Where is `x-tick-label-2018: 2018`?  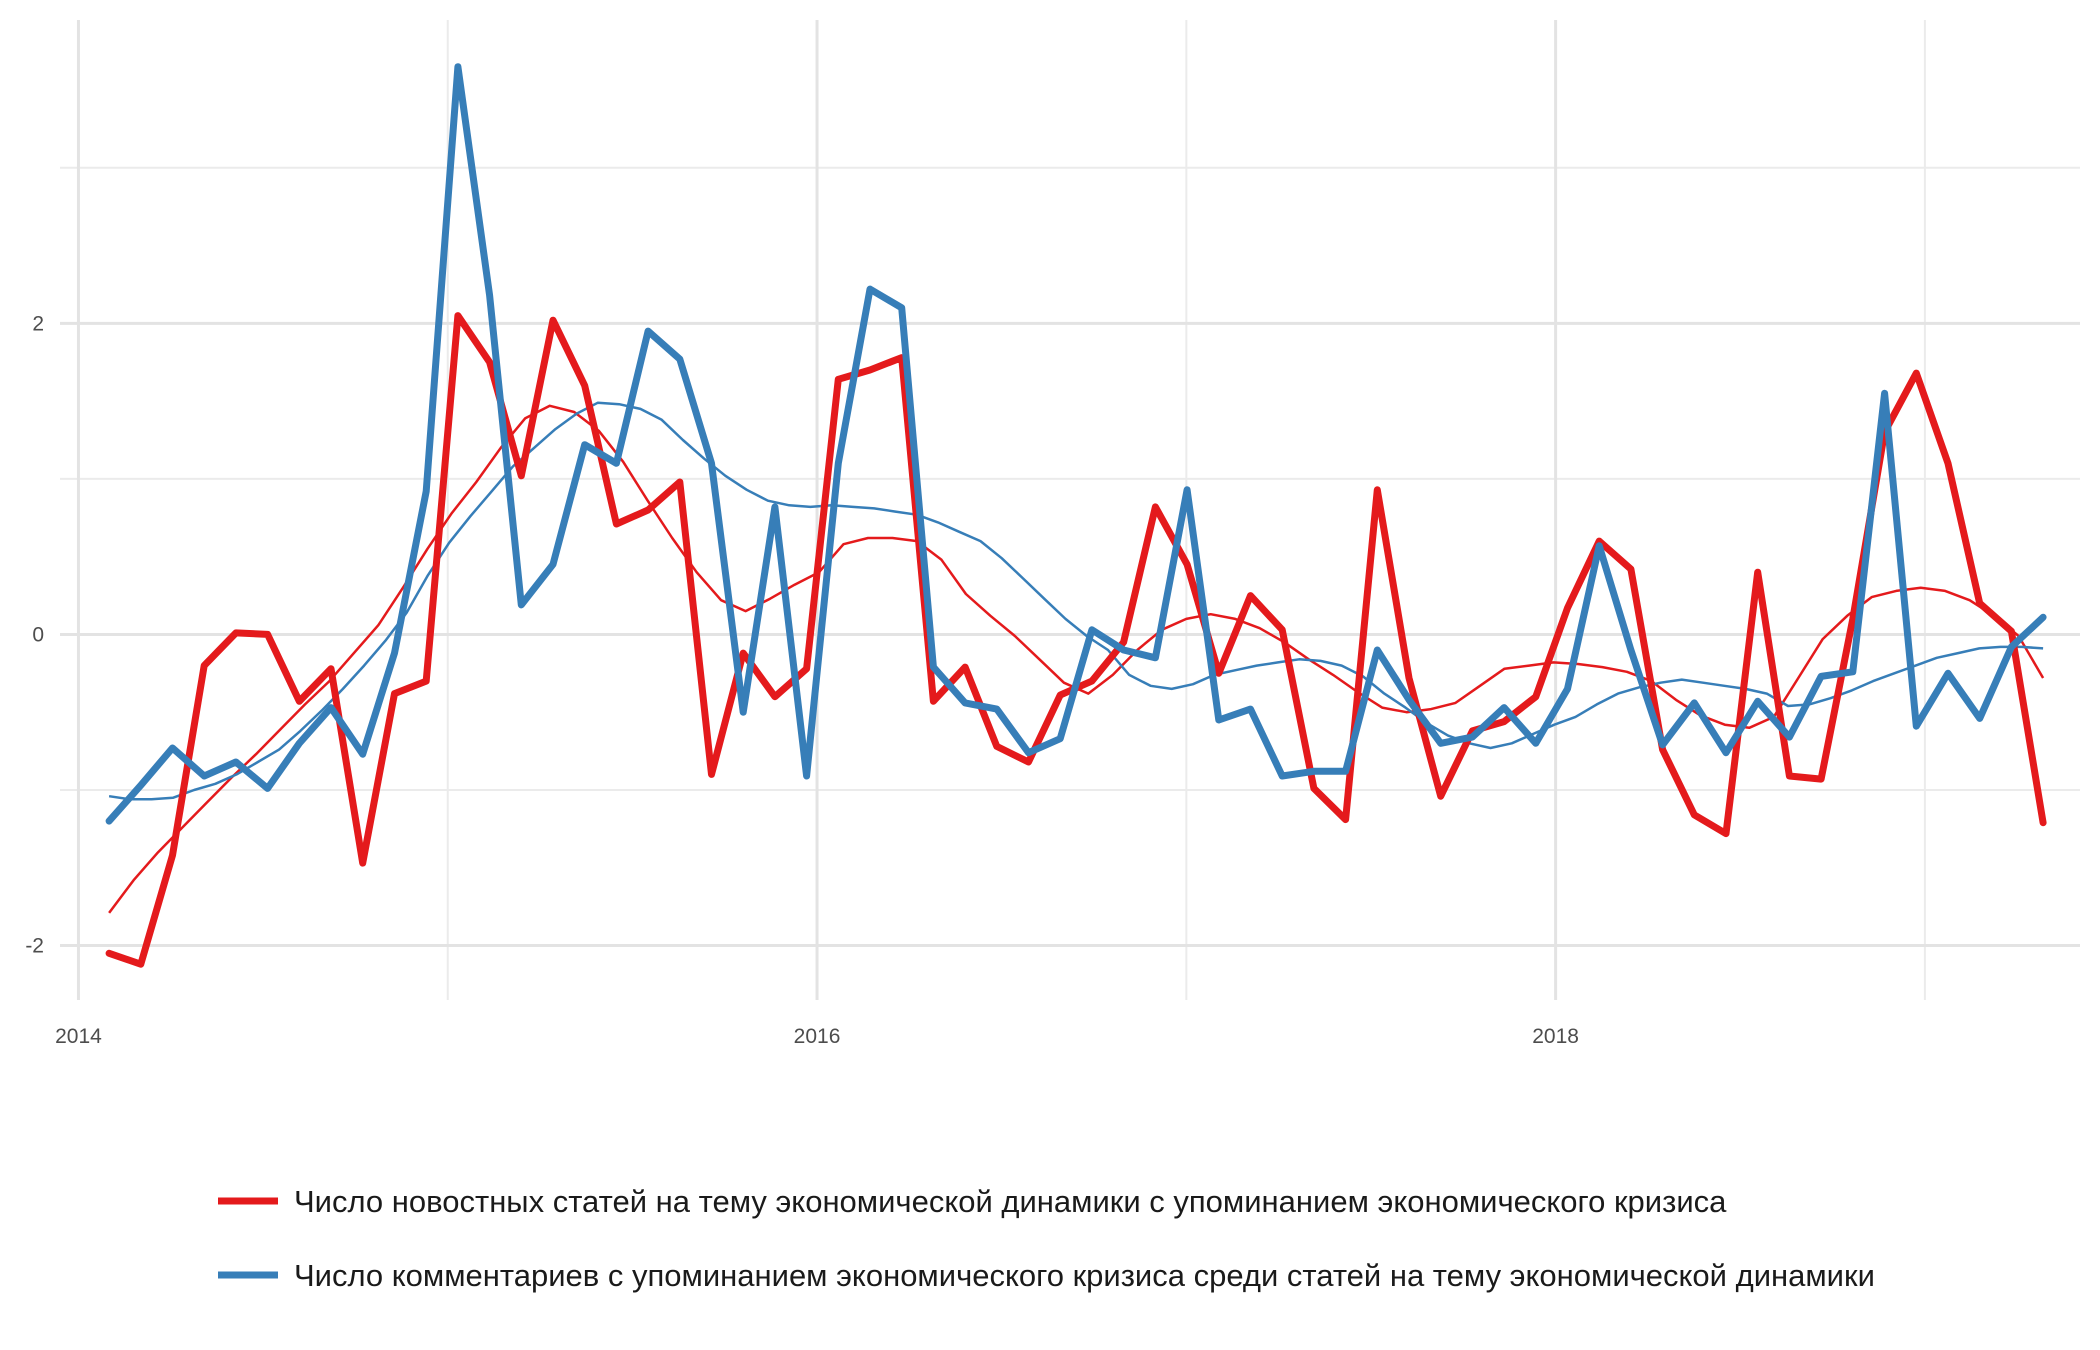
x-tick-label-2018: 2018 is located at coordinates (1555, 1036).